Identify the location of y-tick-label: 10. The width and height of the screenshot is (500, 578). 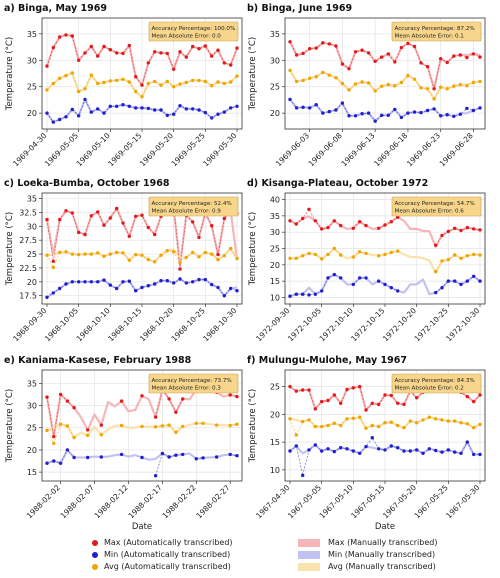
(275, 470).